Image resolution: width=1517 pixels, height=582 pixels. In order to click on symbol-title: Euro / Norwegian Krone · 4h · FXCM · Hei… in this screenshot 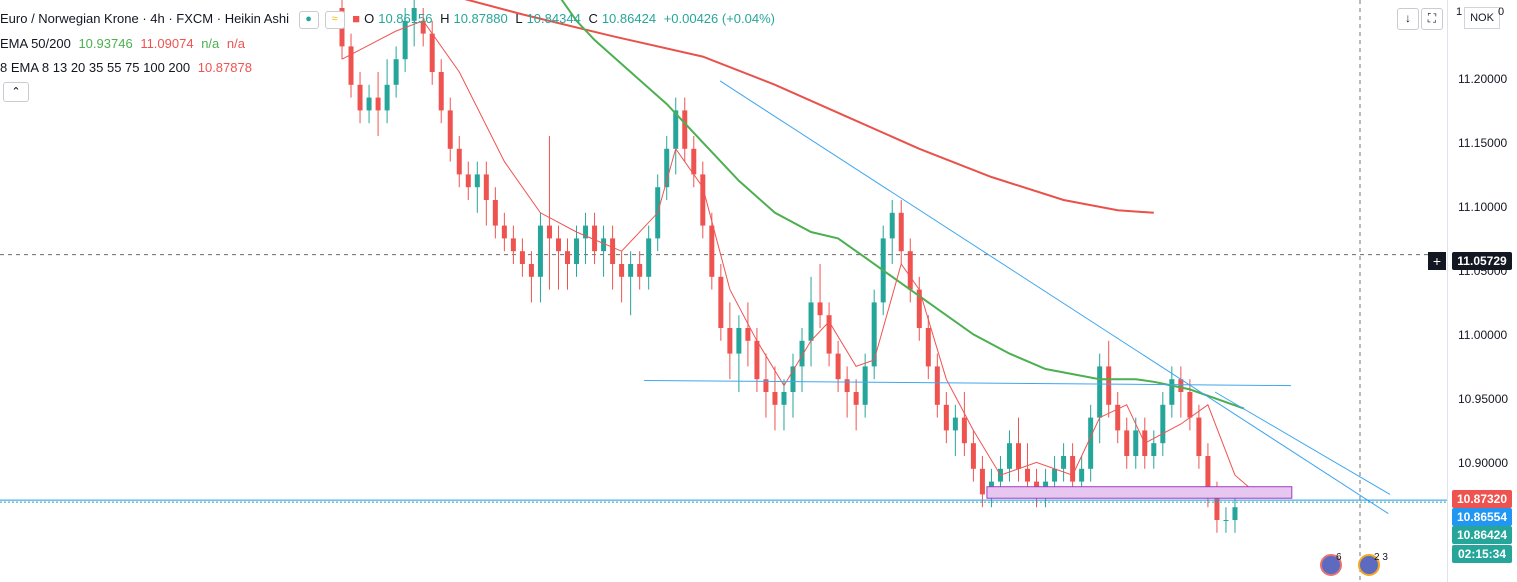, I will do `click(144, 19)`.